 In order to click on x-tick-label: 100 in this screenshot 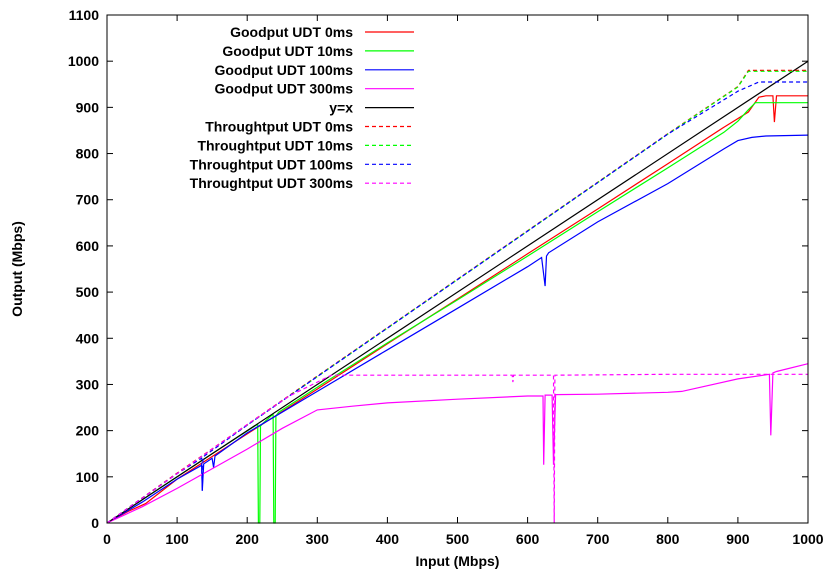, I will do `click(177, 539)`.